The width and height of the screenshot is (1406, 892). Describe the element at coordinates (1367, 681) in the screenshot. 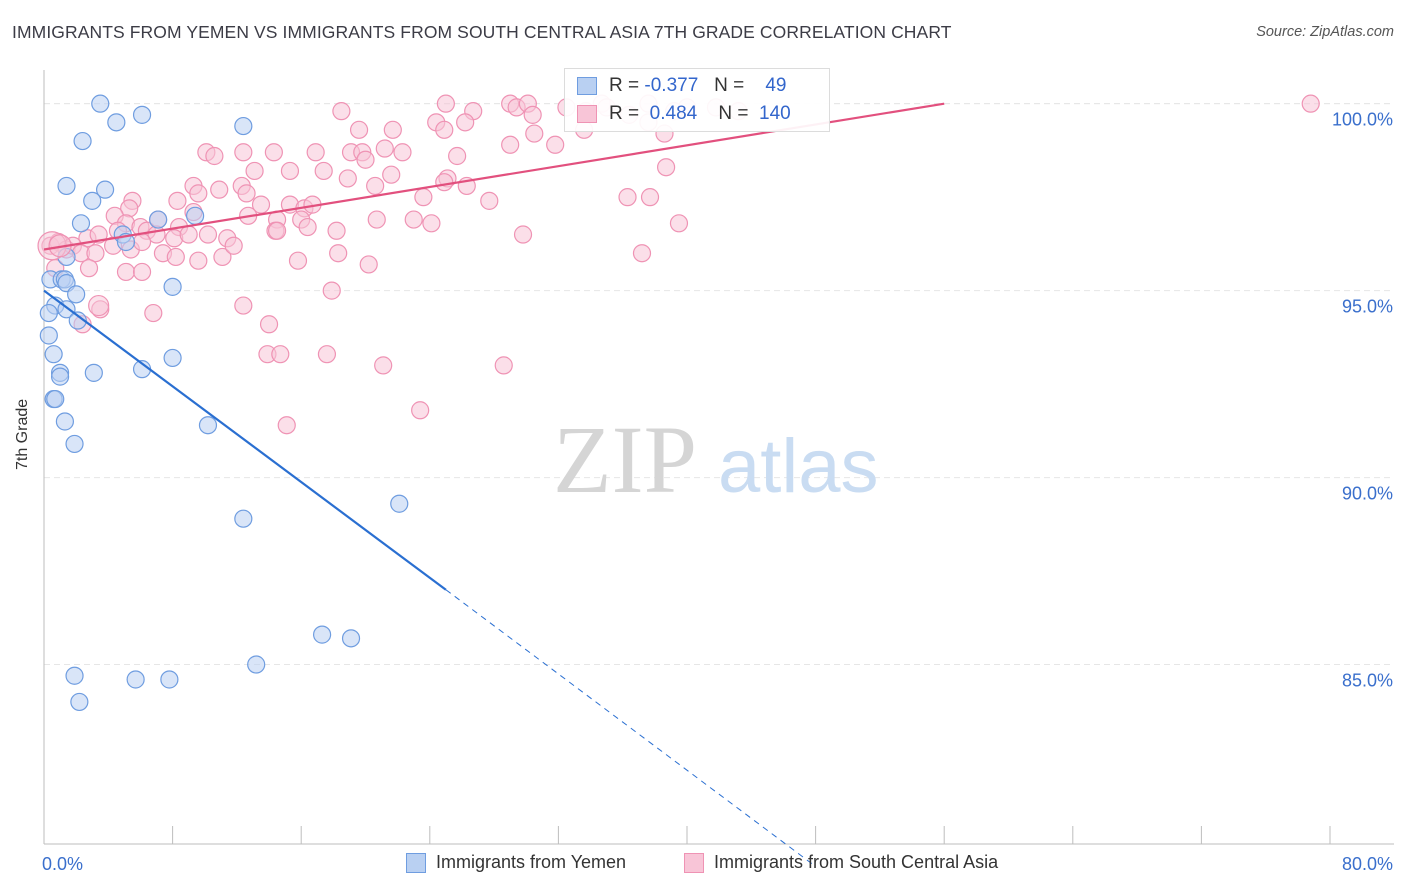

I see `y-tick-label: 85.0%` at that location.